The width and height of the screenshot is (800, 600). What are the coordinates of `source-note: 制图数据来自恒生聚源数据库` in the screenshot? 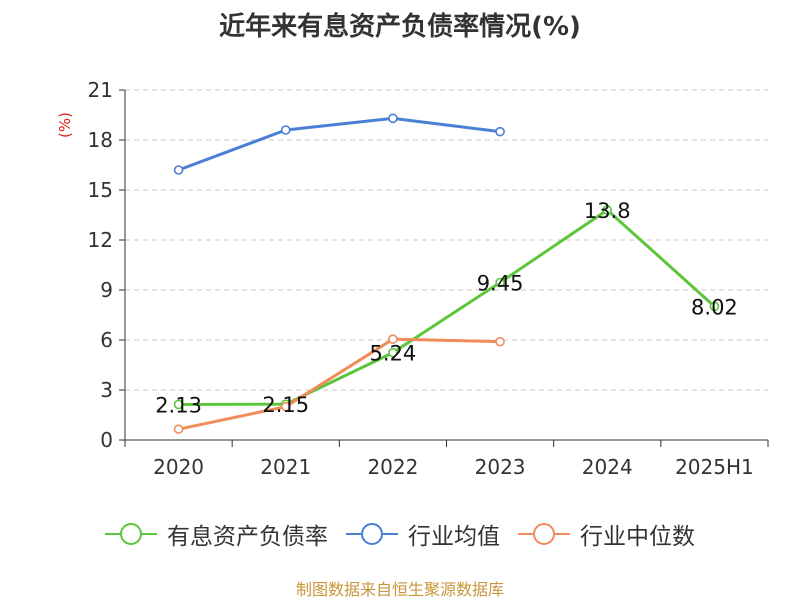 It's located at (399, 589).